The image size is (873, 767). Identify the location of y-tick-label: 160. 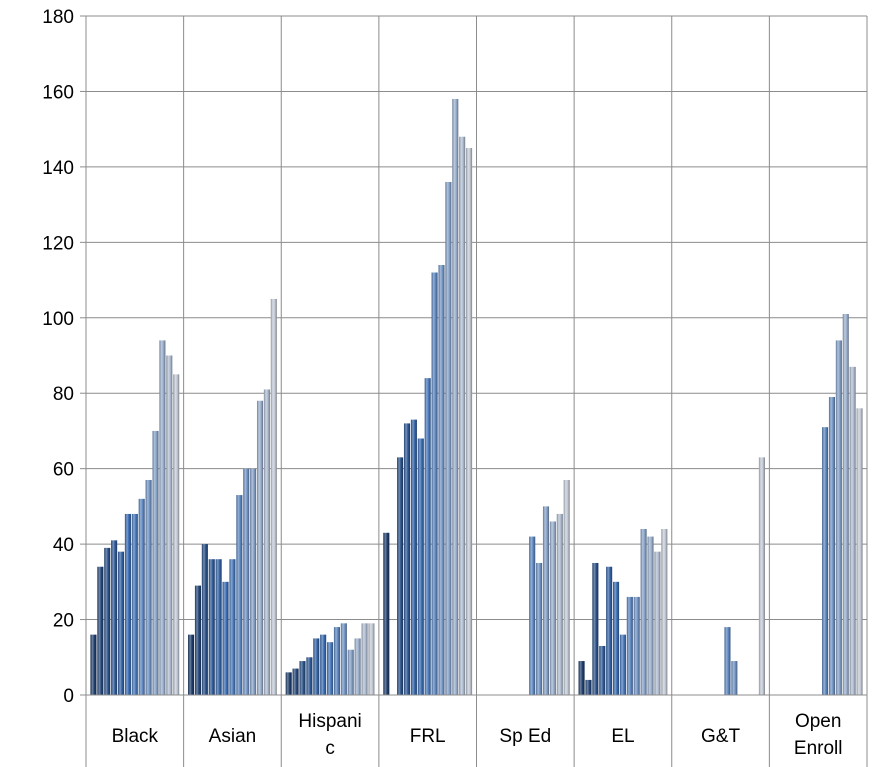
(58, 92).